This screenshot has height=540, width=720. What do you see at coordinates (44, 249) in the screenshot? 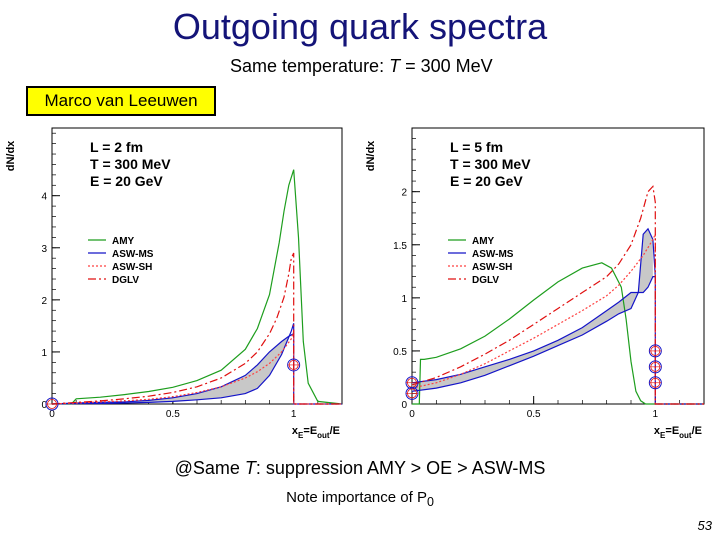
I see `y-tick-label: 3` at bounding box center [44, 249].